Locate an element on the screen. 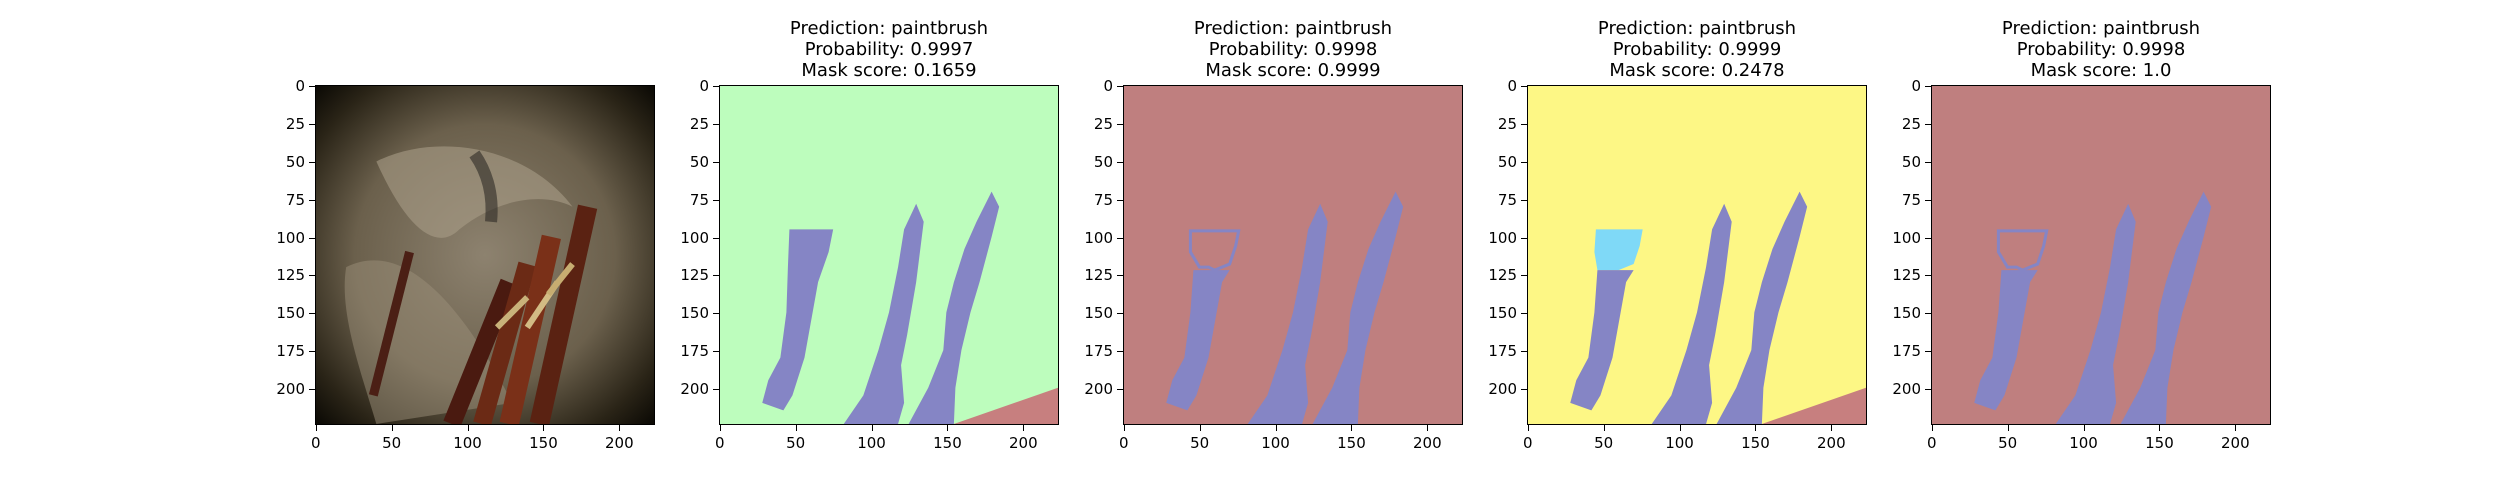  prediction-label: Prediction: paintbrush is located at coordinates (1697, 28).